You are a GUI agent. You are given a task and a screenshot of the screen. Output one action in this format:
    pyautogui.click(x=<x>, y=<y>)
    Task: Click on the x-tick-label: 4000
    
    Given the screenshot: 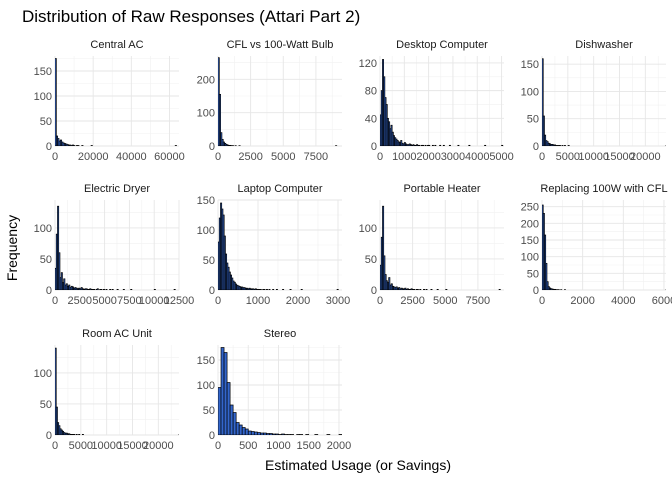 What is the action you would take?
    pyautogui.click(x=477, y=157)
    